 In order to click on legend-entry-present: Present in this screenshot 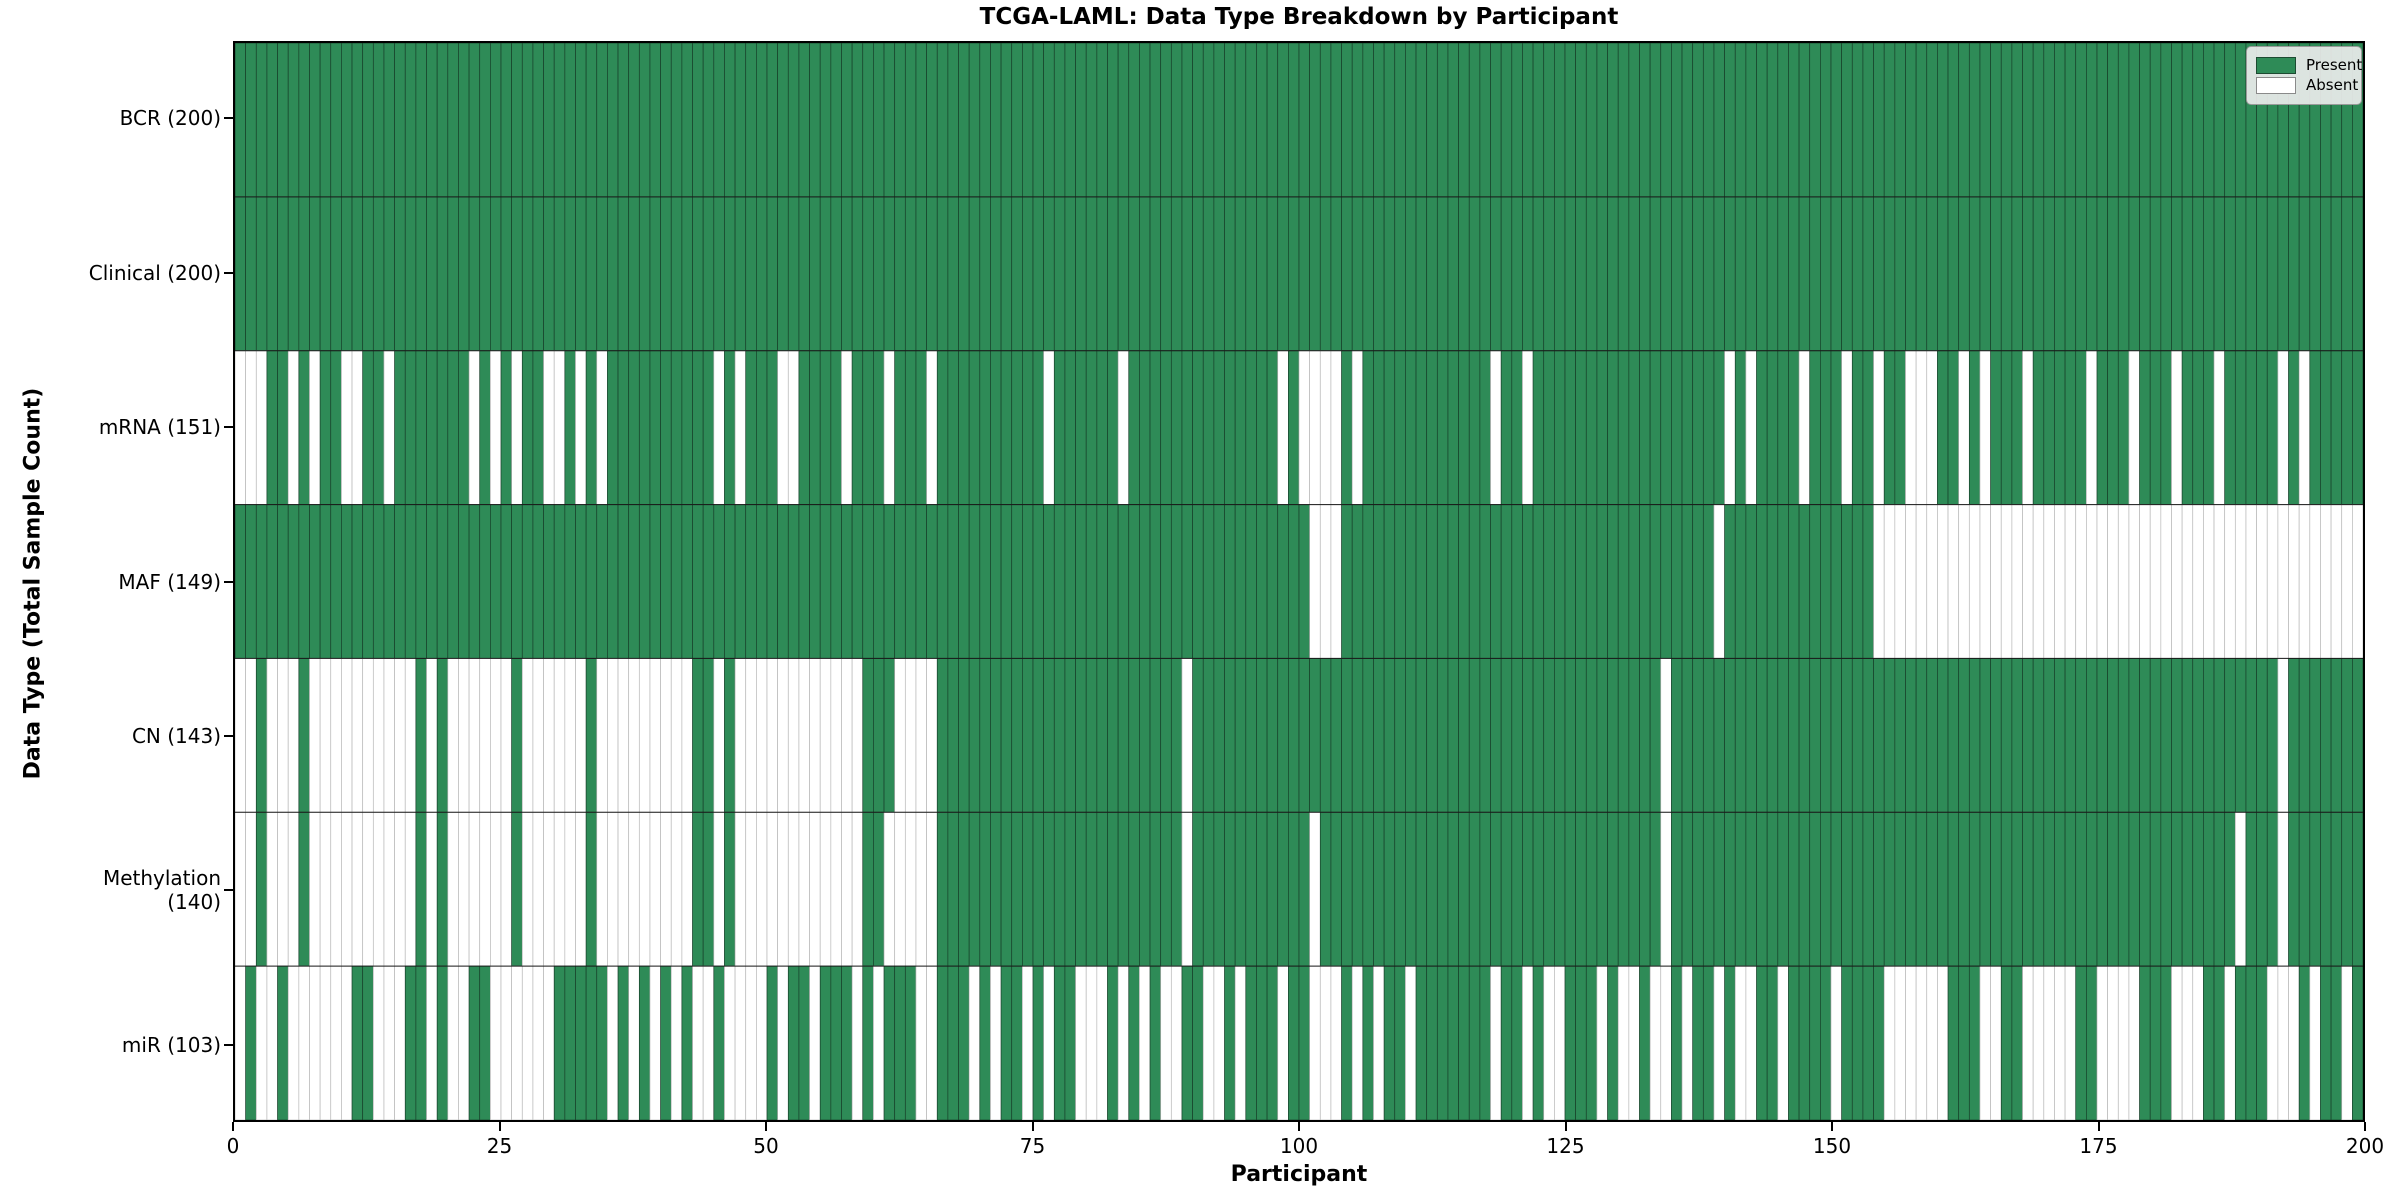, I will do `click(2309, 65)`.